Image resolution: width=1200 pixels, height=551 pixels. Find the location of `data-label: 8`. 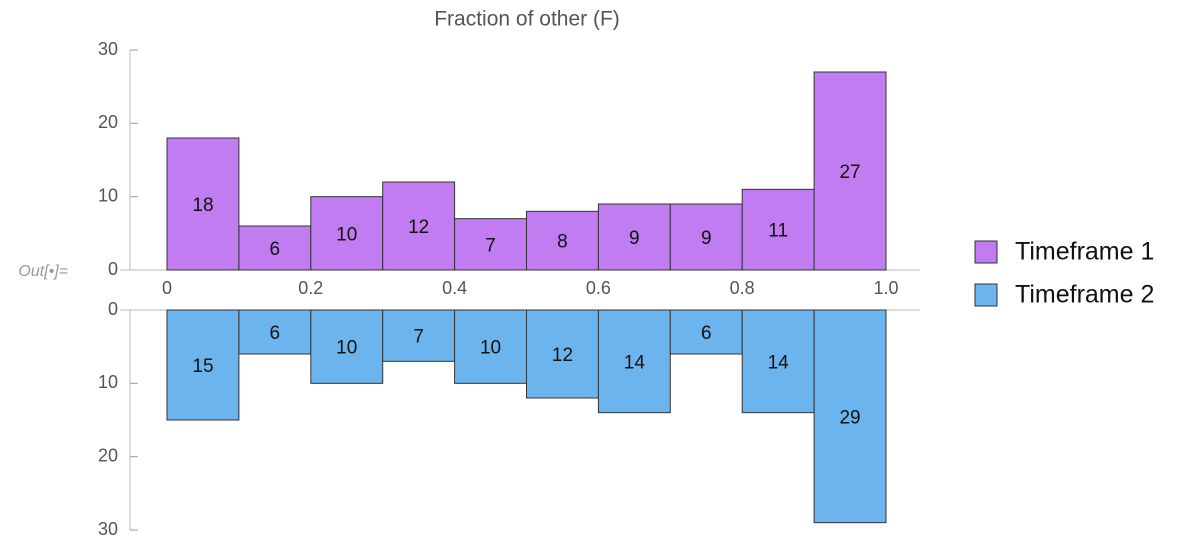

data-label: 8 is located at coordinates (562, 242).